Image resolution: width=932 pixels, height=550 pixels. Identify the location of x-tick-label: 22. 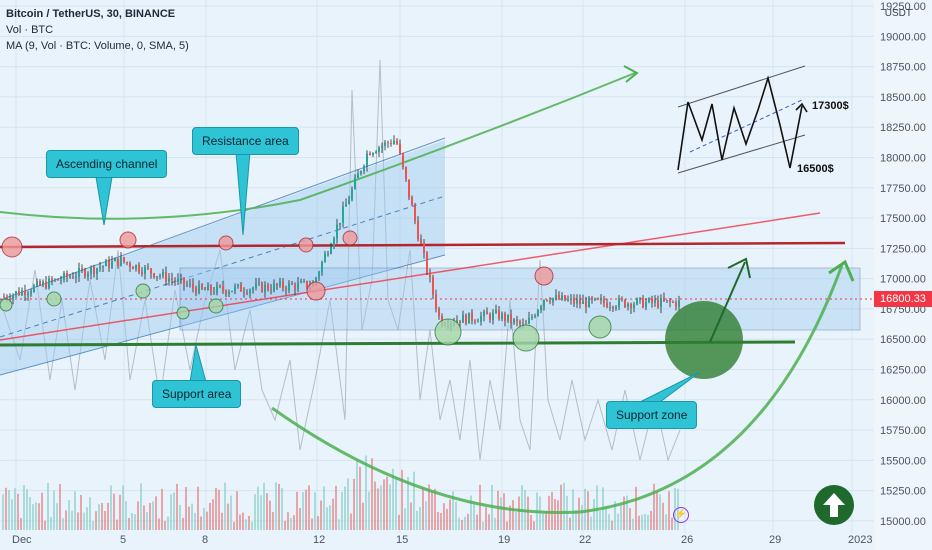
(585, 540).